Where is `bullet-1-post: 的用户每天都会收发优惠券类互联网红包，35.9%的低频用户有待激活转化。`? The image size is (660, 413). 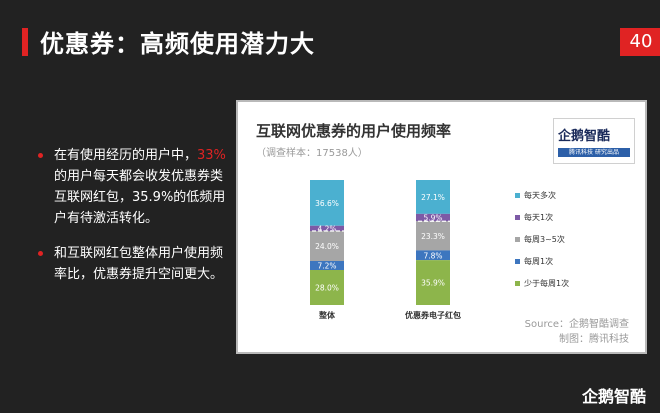 bullet-1-post: 的用户每天都会收发优惠券类互联网红包，35.9%的低频用户有待激活转化。 is located at coordinates (140, 197).